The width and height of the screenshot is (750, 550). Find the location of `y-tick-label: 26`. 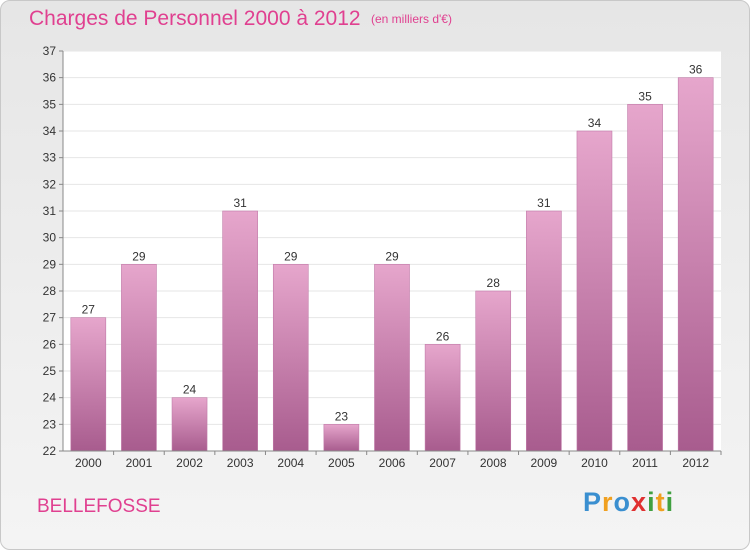

y-tick-label: 26 is located at coordinates (50, 344).